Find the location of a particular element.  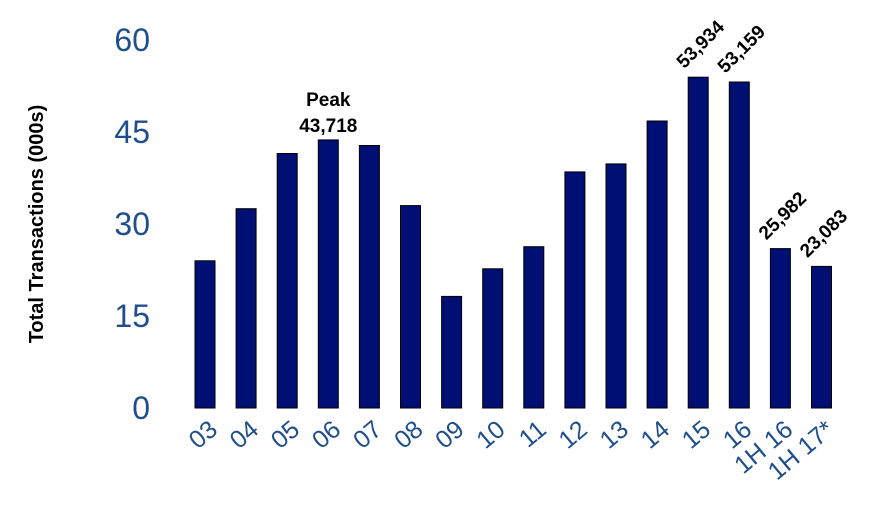

y-tick-label: 45 is located at coordinates (132, 132).